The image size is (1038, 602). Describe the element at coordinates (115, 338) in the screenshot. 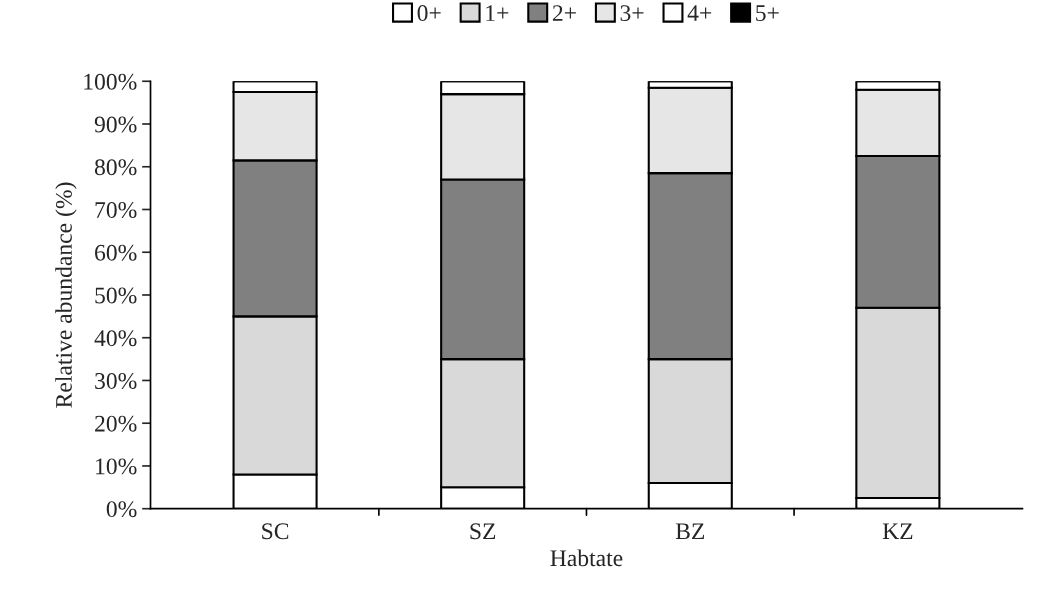

I see `y-tick-label: 40%` at that location.